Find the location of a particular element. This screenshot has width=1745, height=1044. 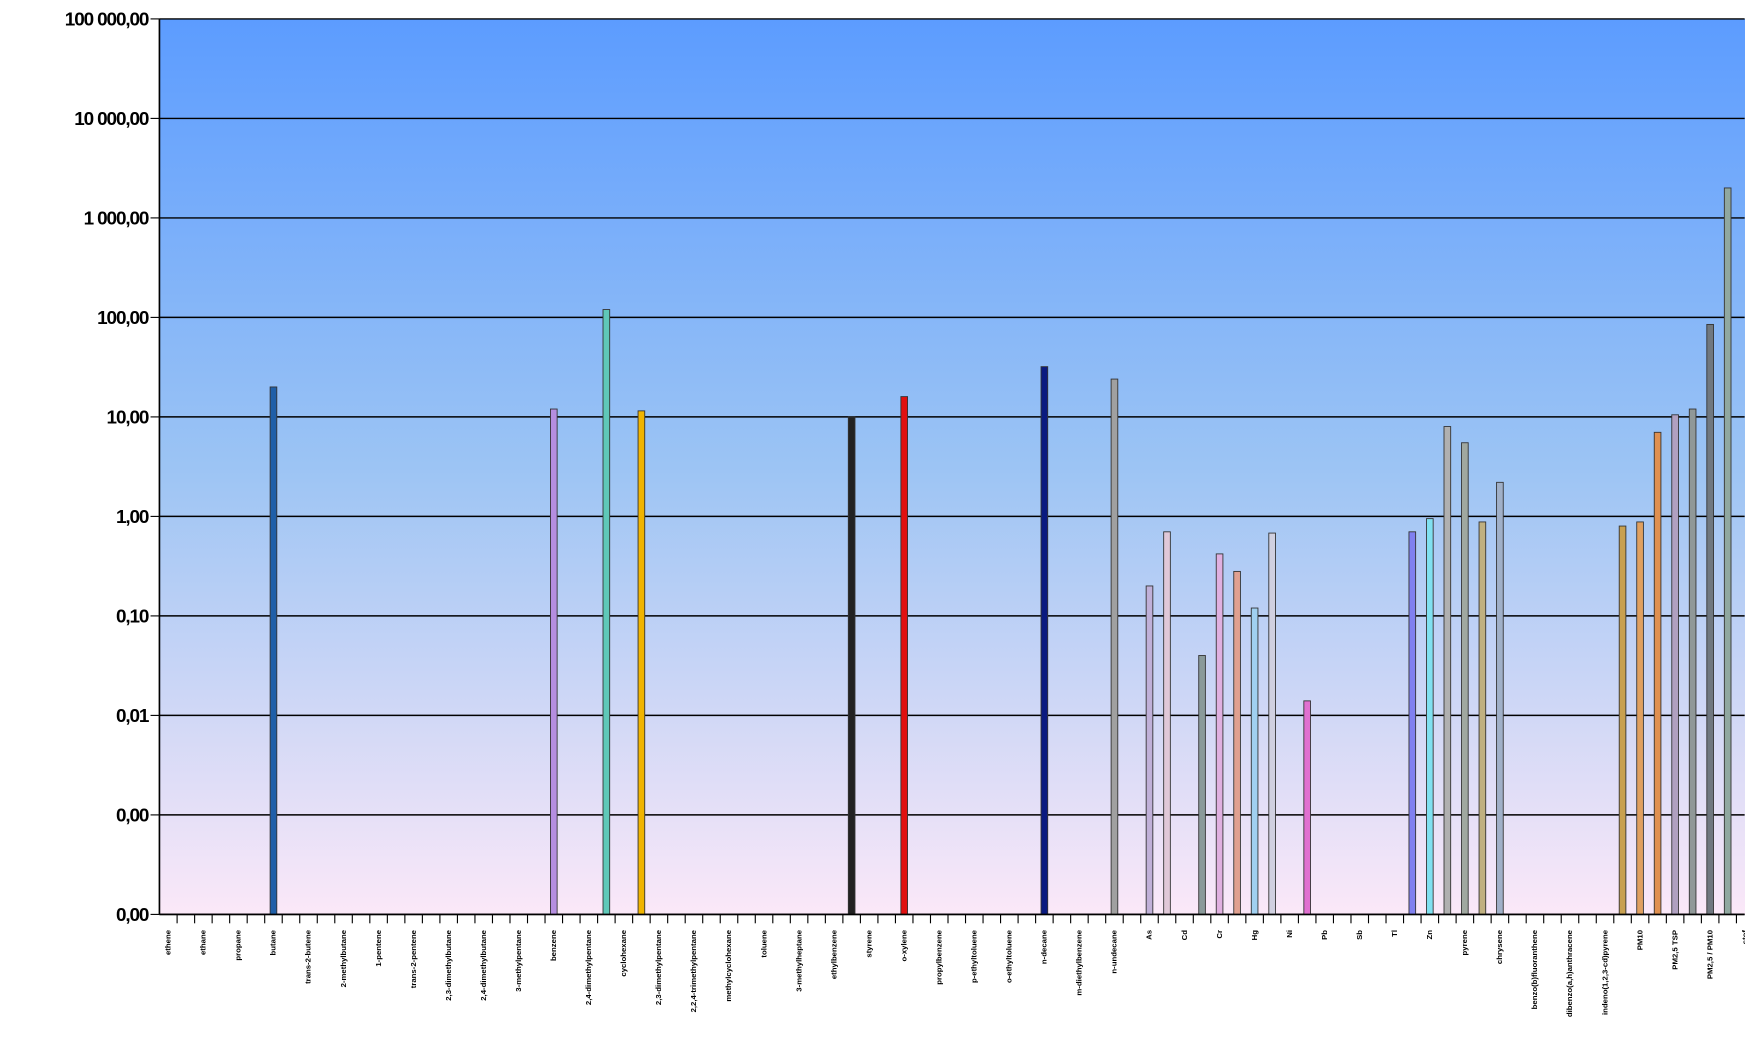

x-tick-label: toluene is located at coordinates (763, 943).